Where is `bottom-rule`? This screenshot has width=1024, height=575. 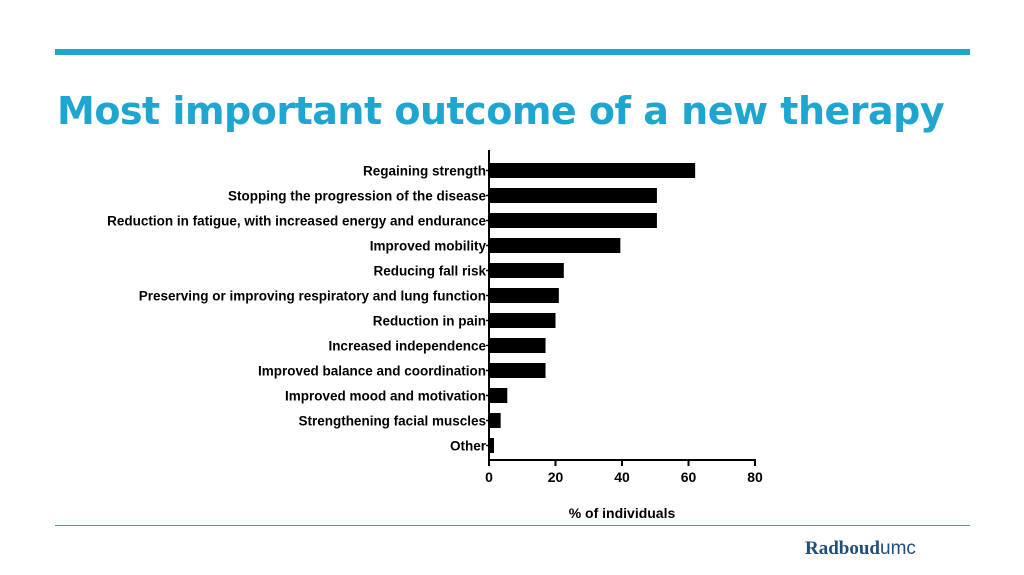 bottom-rule is located at coordinates (512, 525).